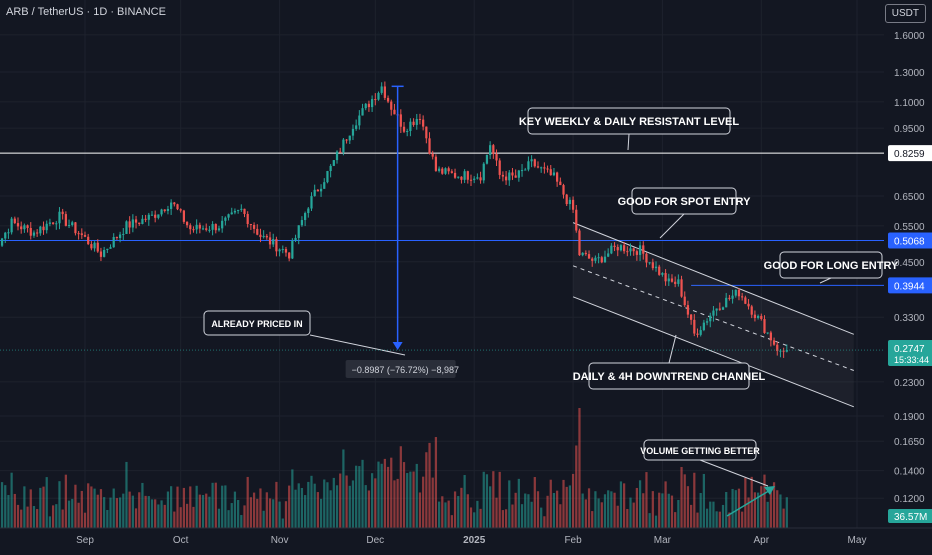 This screenshot has width=932, height=555. I want to click on callout-text: GOOD FOR LONG ENTRY, so click(831, 266).